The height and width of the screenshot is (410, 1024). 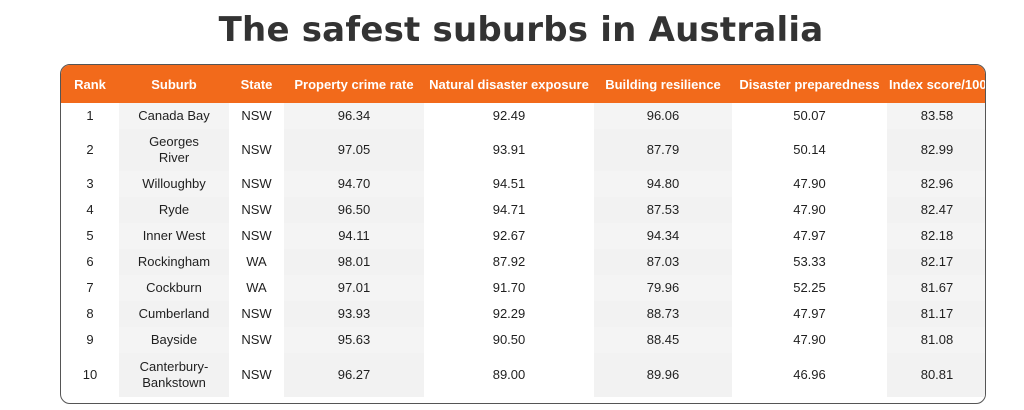 I want to click on suburb-name-line: Canada Bay, so click(x=174, y=115).